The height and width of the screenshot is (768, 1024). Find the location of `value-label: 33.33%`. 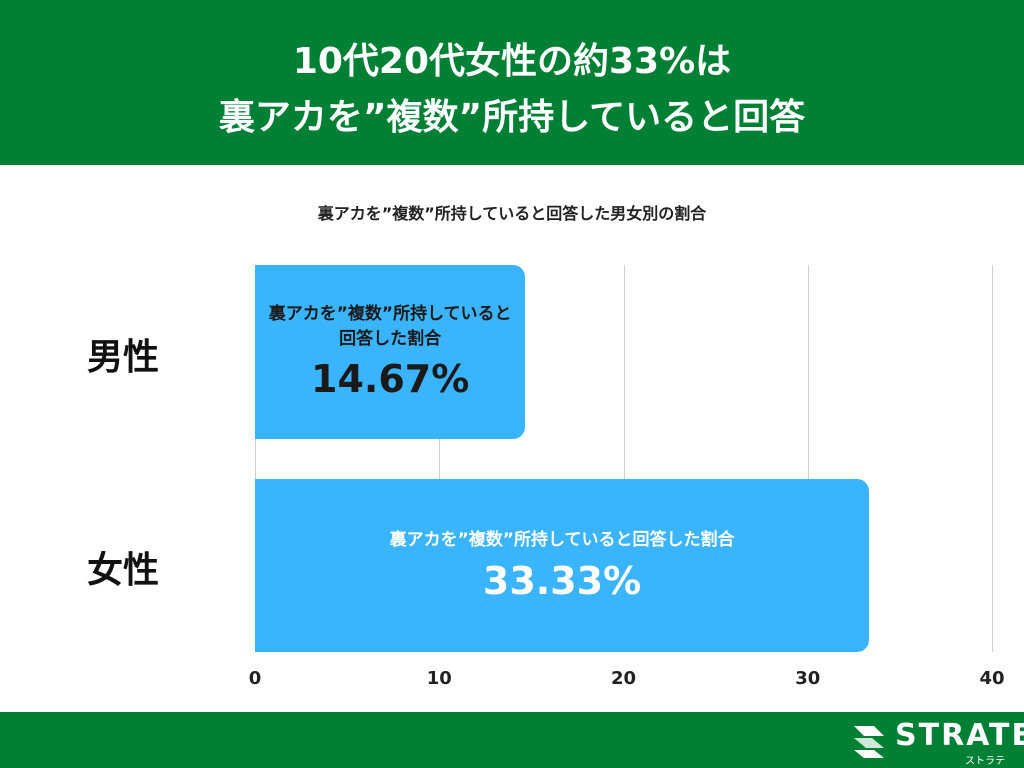

value-label: 33.33% is located at coordinates (562, 580).